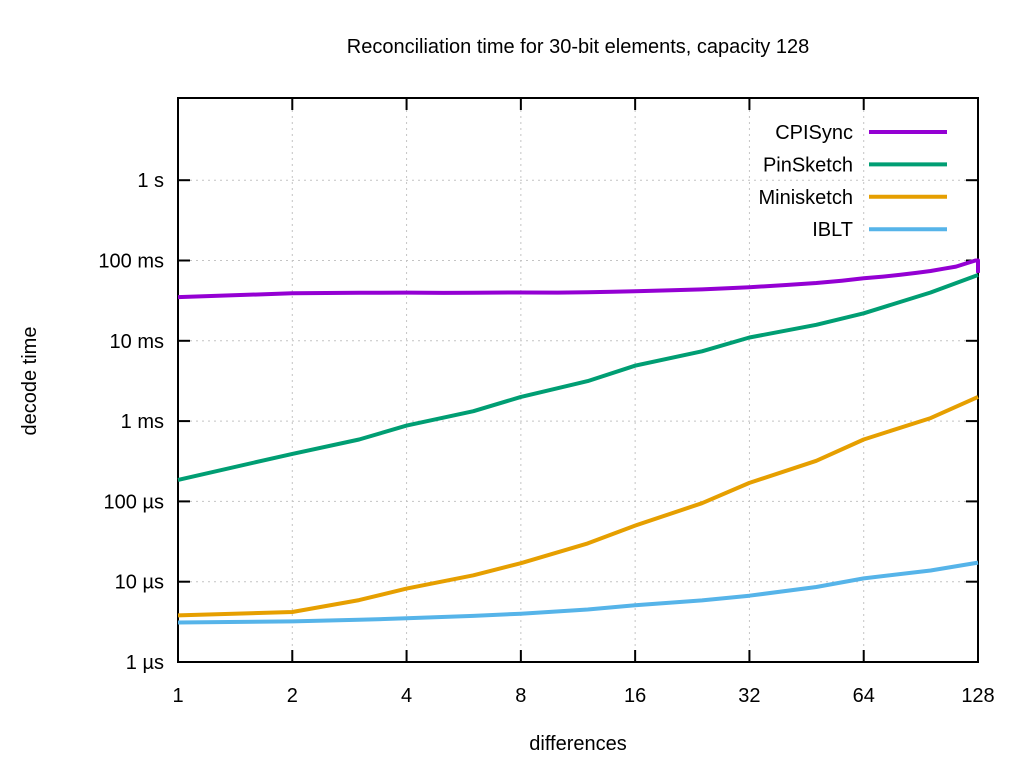 Image resolution: width=1024 pixels, height=768 pixels. What do you see at coordinates (137, 342) in the screenshot?
I see `y-tick-label: 10 ms` at bounding box center [137, 342].